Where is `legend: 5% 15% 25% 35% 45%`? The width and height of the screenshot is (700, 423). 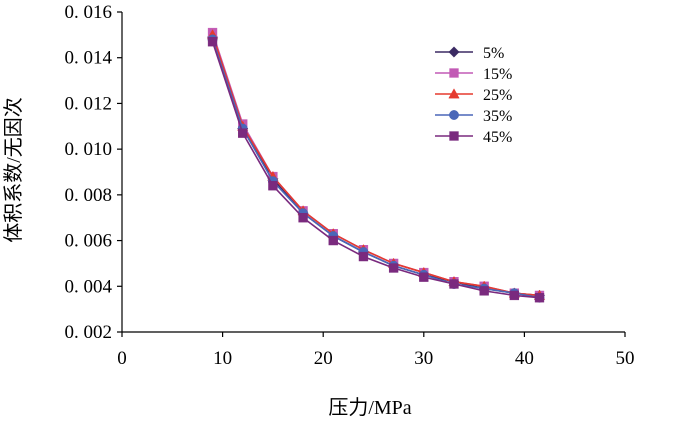 legend: 5% 15% 25% 35% 45% is located at coordinates (473, 95).